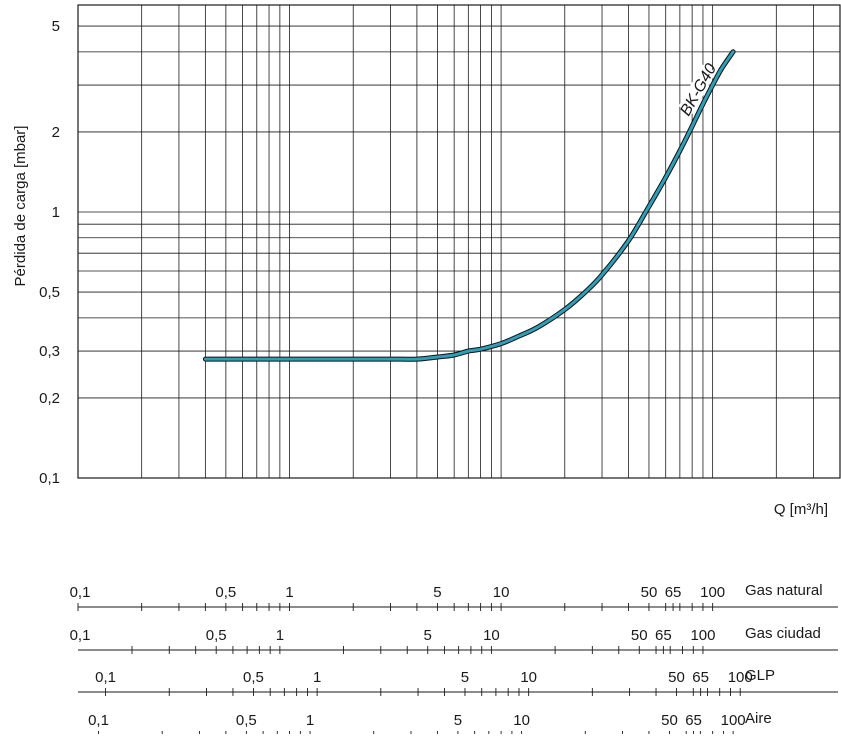 The height and width of the screenshot is (739, 841). I want to click on y-tick-labels: 5 2 1 0,5 0,3 0,2 0,1, so click(49, 252).